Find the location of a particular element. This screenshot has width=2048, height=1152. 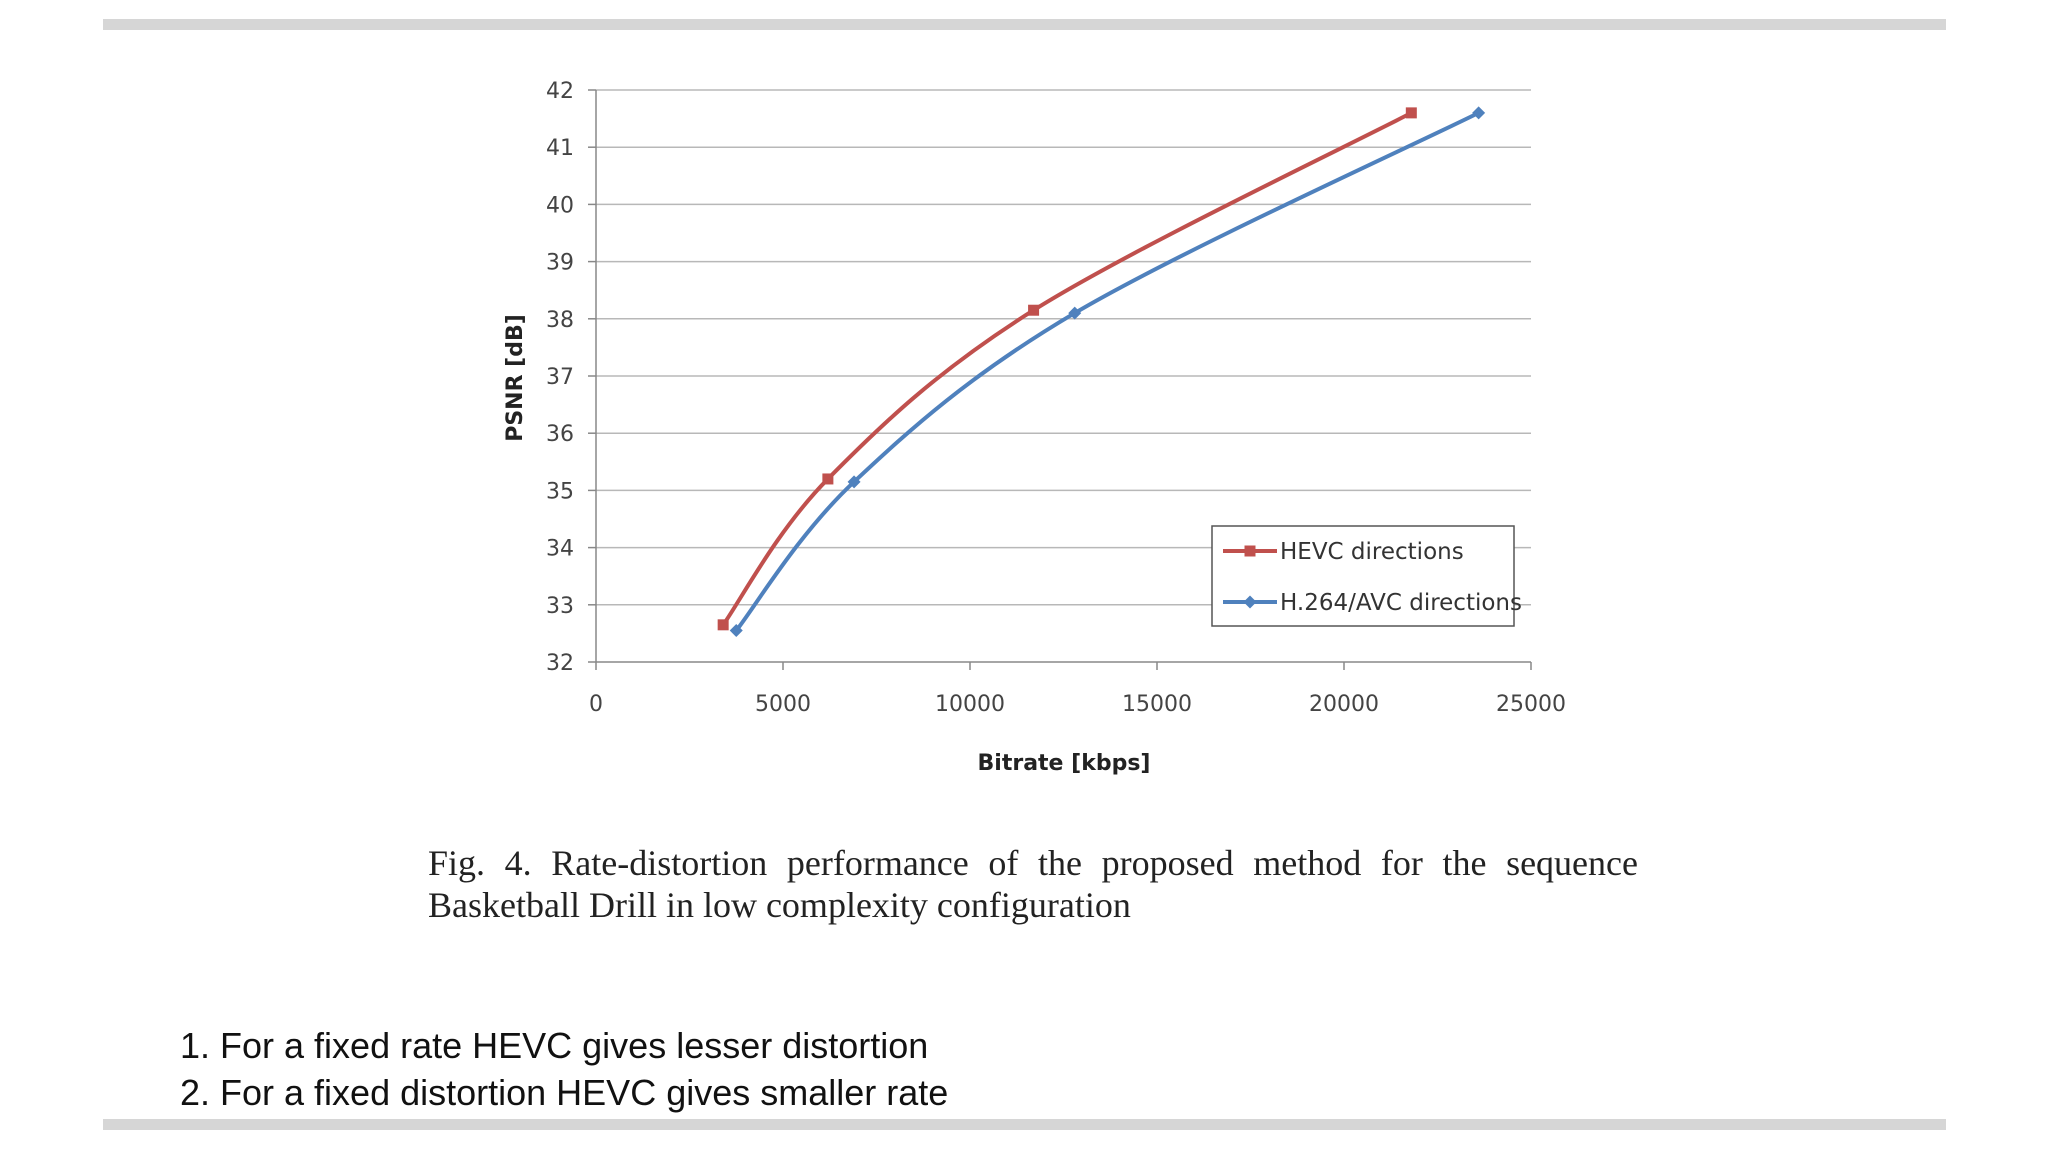

x-tick-label: 10000 is located at coordinates (970, 704).